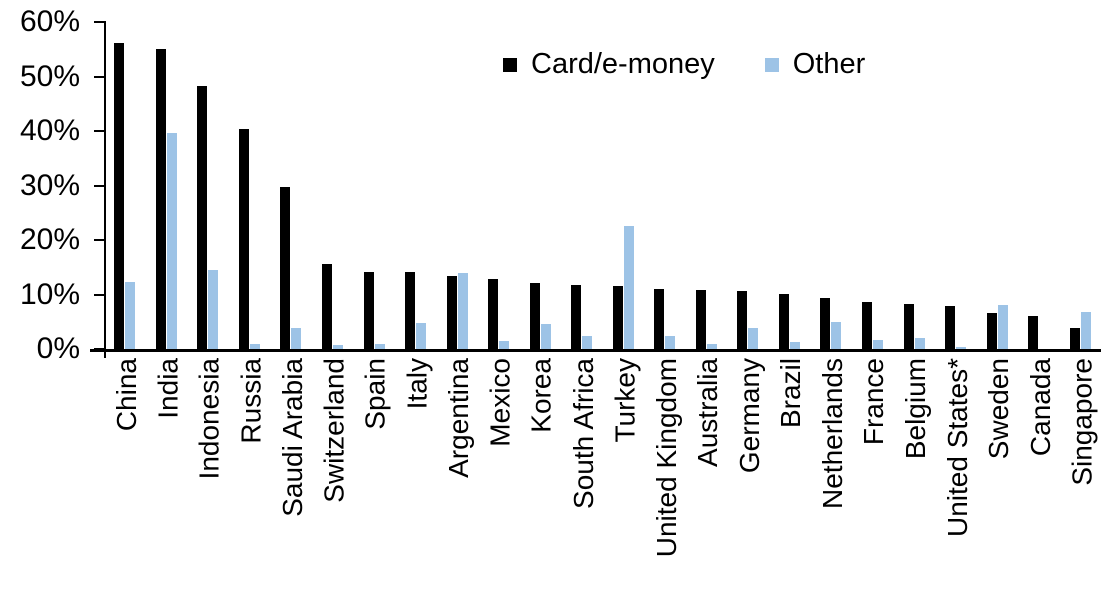 The image size is (1112, 594). I want to click on bar-card-e-money-saudi-arabia, so click(285, 268).